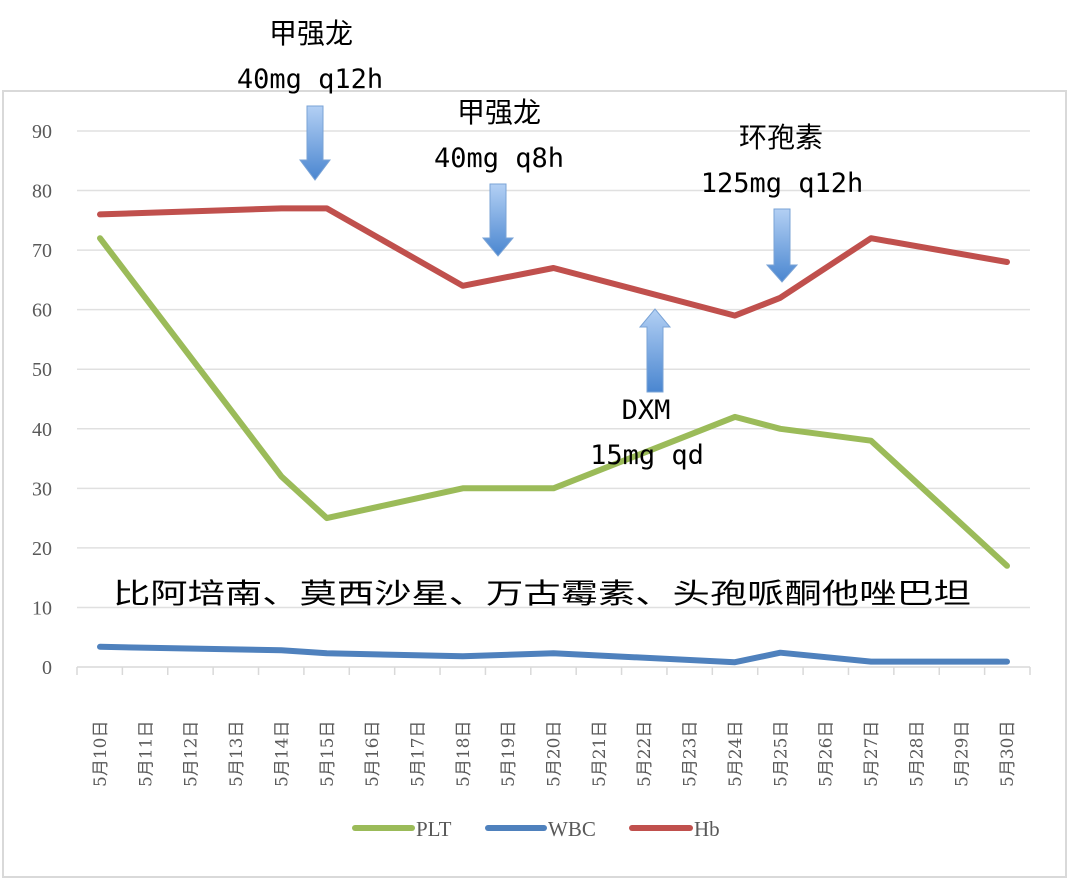 The height and width of the screenshot is (881, 1070). Describe the element at coordinates (645, 754) in the screenshot. I see `x-tick-label: 5月22日` at that location.